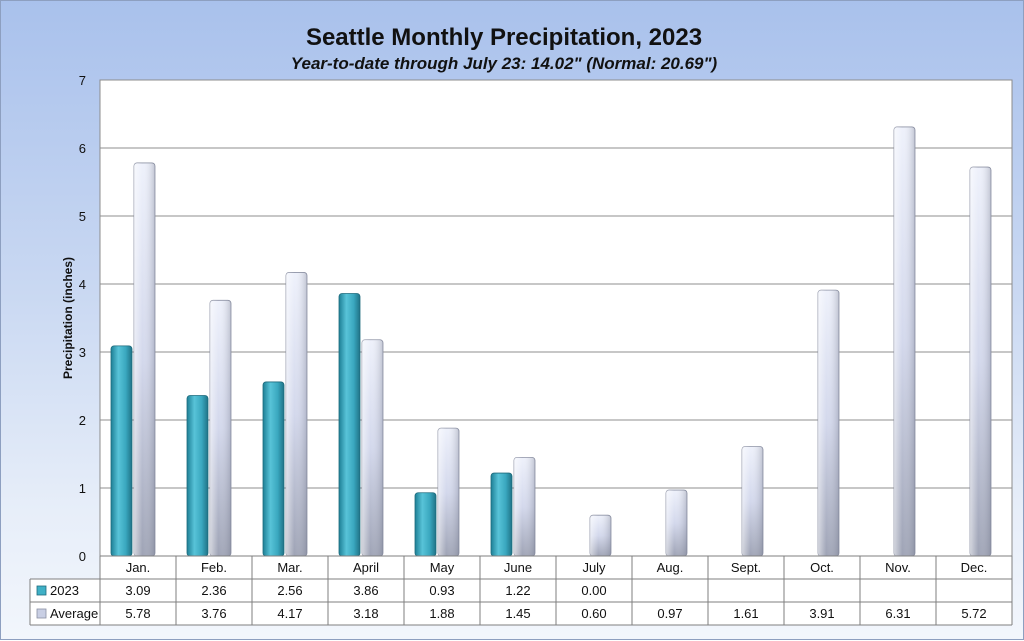 The height and width of the screenshot is (641, 1024). What do you see at coordinates (82, 352) in the screenshot?
I see `y-tick-label: 3` at bounding box center [82, 352].